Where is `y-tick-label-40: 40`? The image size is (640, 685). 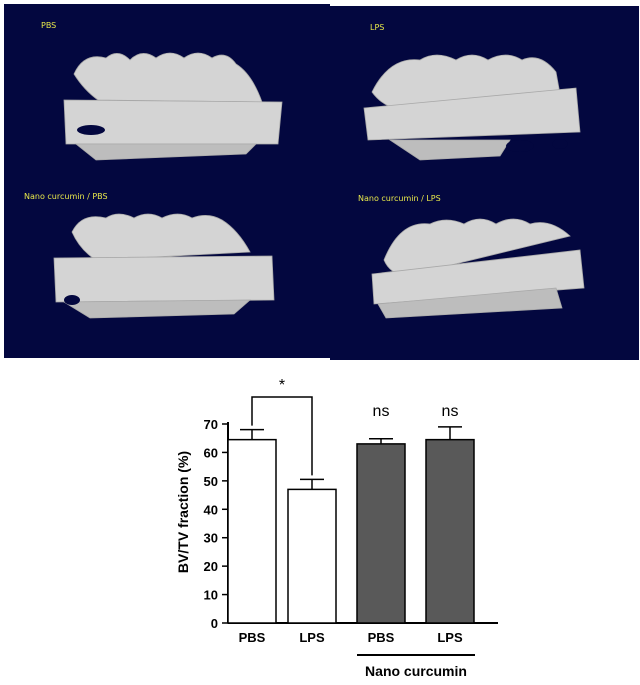
y-tick-label-40: 40 is located at coordinates (211, 509).